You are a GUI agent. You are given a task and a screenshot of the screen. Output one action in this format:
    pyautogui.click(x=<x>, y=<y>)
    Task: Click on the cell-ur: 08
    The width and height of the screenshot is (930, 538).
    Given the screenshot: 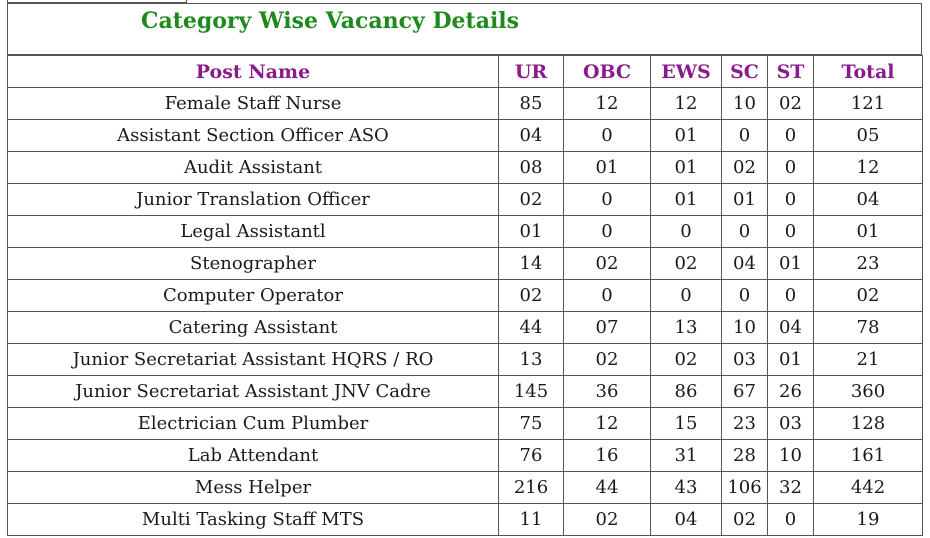 What is the action you would take?
    pyautogui.click(x=531, y=167)
    